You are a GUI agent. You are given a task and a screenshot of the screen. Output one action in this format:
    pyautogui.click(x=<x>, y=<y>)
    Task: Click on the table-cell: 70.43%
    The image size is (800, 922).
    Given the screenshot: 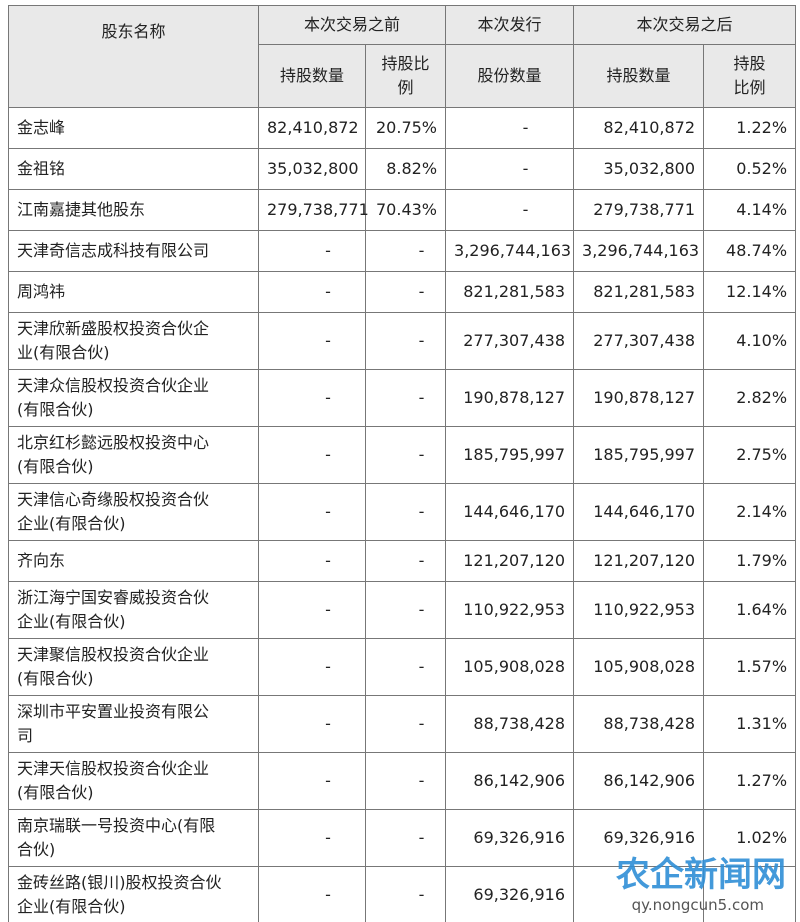 What is the action you would take?
    pyautogui.click(x=405, y=210)
    